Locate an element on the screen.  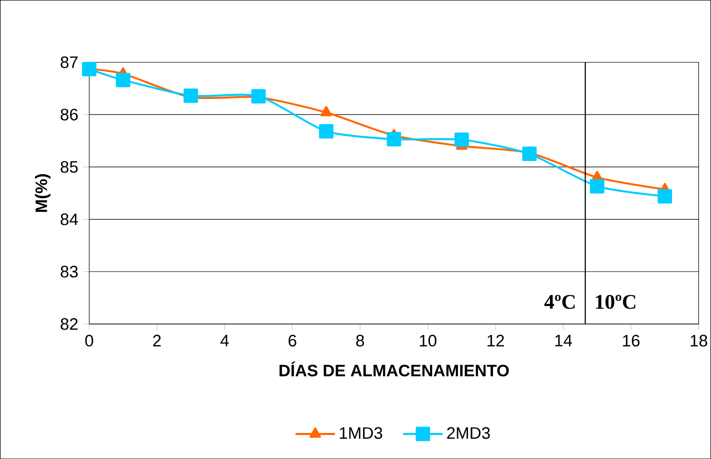
y-tick-label: 83 is located at coordinates (69, 272).